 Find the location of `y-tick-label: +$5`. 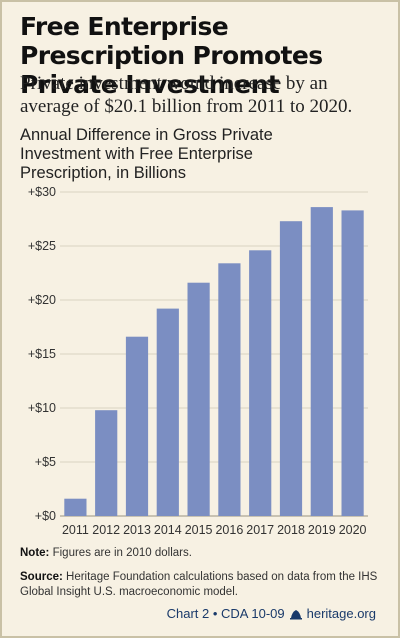

y-tick-label: +$5 is located at coordinates (45, 462).